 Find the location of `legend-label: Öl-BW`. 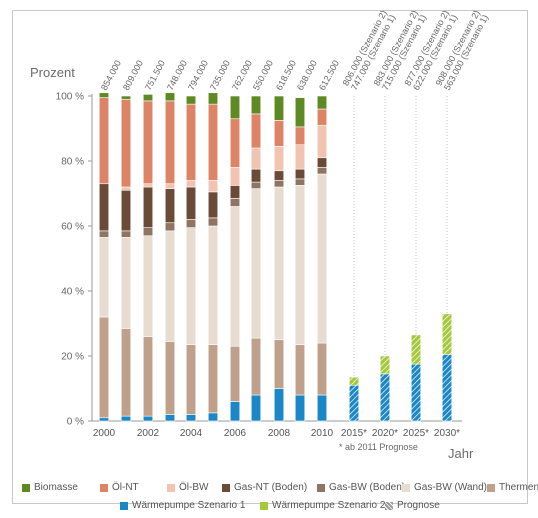

legend-label: Öl-BW is located at coordinates (194, 487).